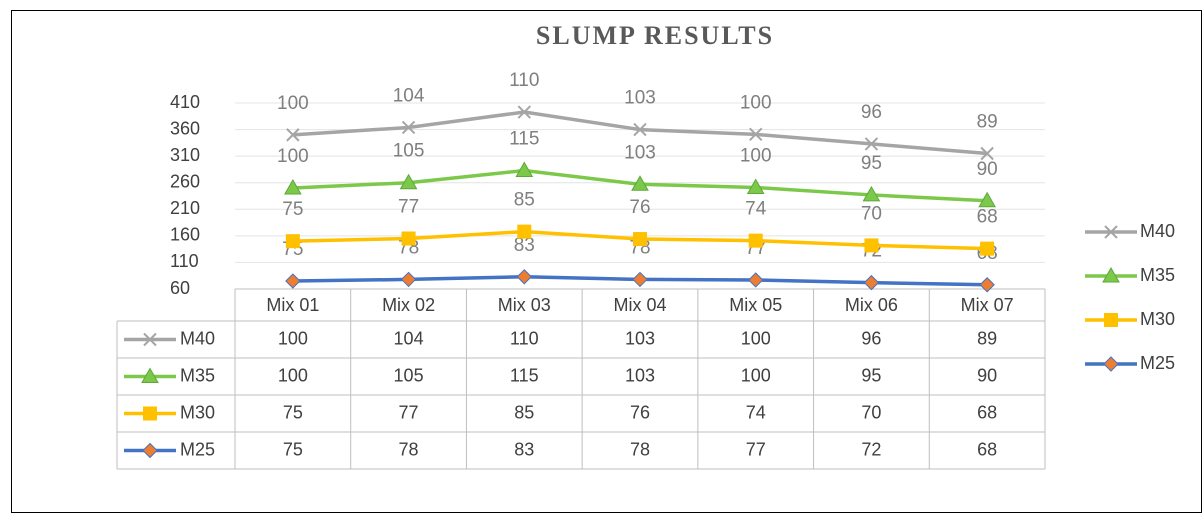 The height and width of the screenshot is (514, 1203). Describe the element at coordinates (524, 449) in the screenshot. I see `table-cell: 83` at that location.